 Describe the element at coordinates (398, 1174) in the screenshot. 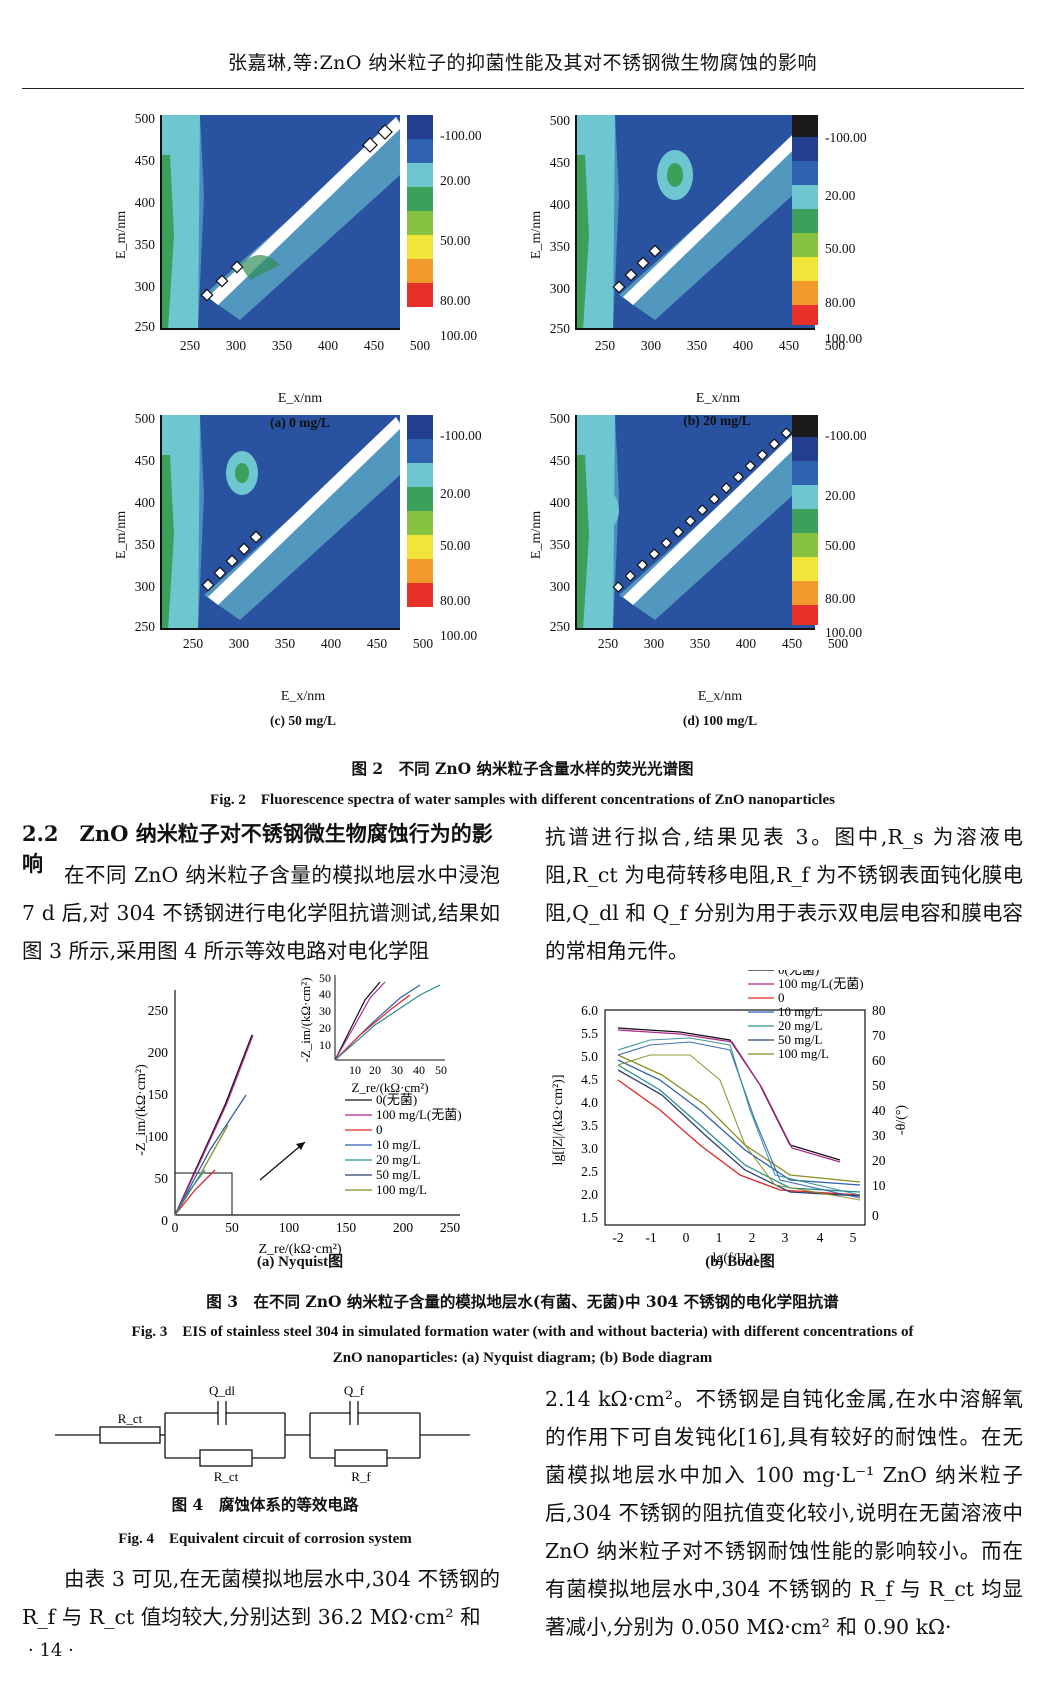

I see `svg-text: 50 mg/L` at that location.